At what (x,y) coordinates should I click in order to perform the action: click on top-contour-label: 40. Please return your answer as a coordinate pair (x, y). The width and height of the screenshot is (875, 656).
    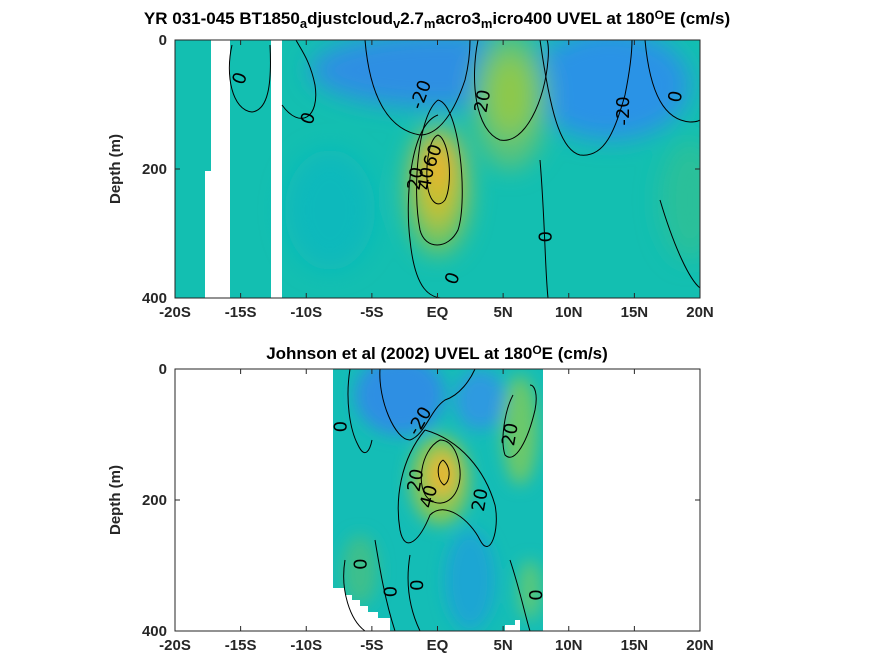
    Looking at the image, I should click on (426, 178).